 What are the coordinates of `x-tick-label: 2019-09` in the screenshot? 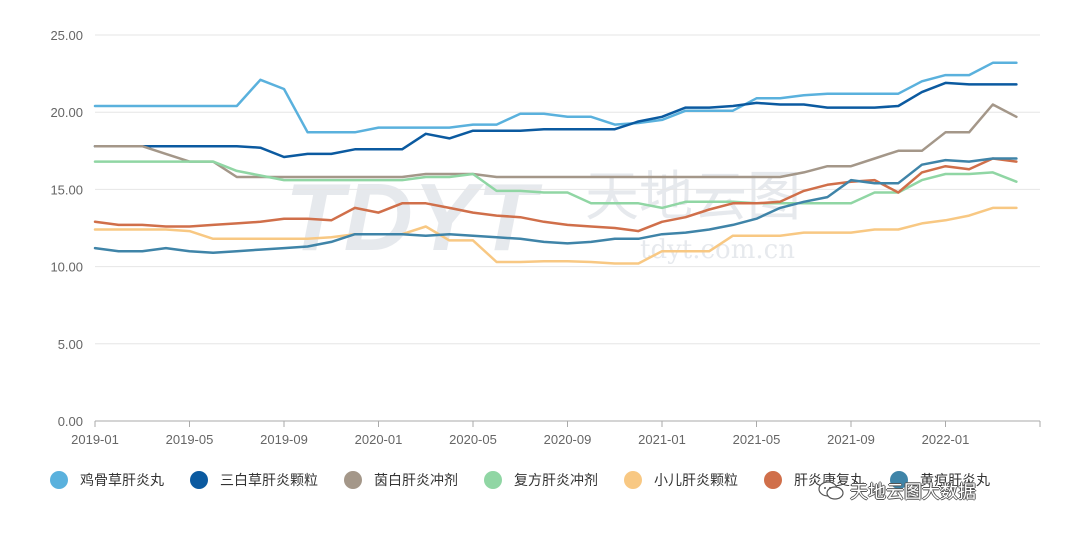 It's located at (284, 439).